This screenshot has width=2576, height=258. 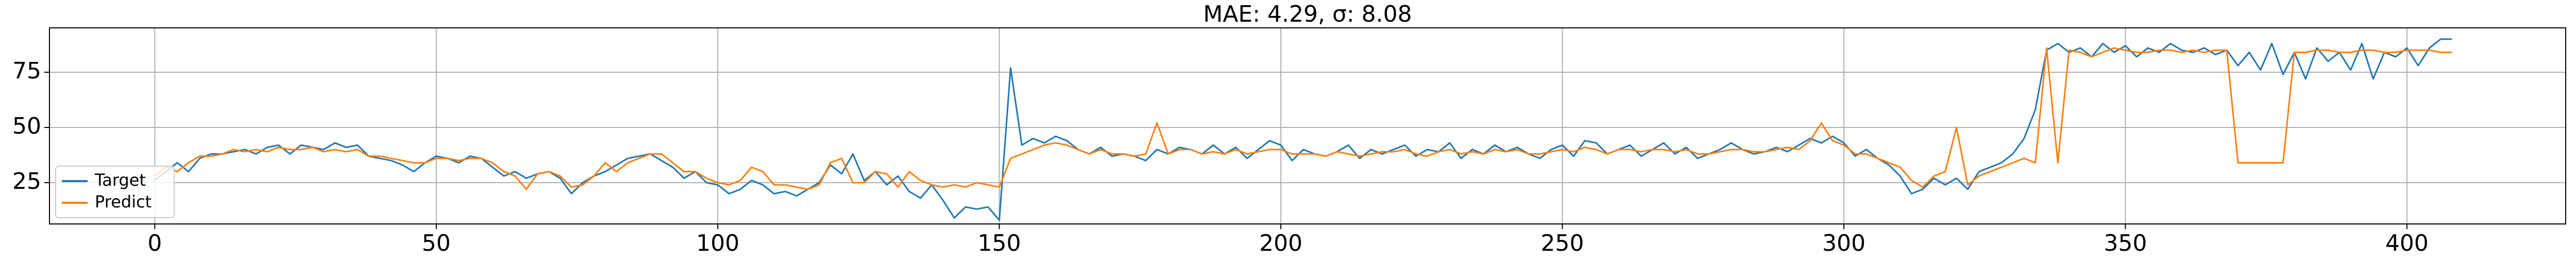 What do you see at coordinates (1844, 243) in the screenshot?
I see `x-tick-label: 300` at bounding box center [1844, 243].